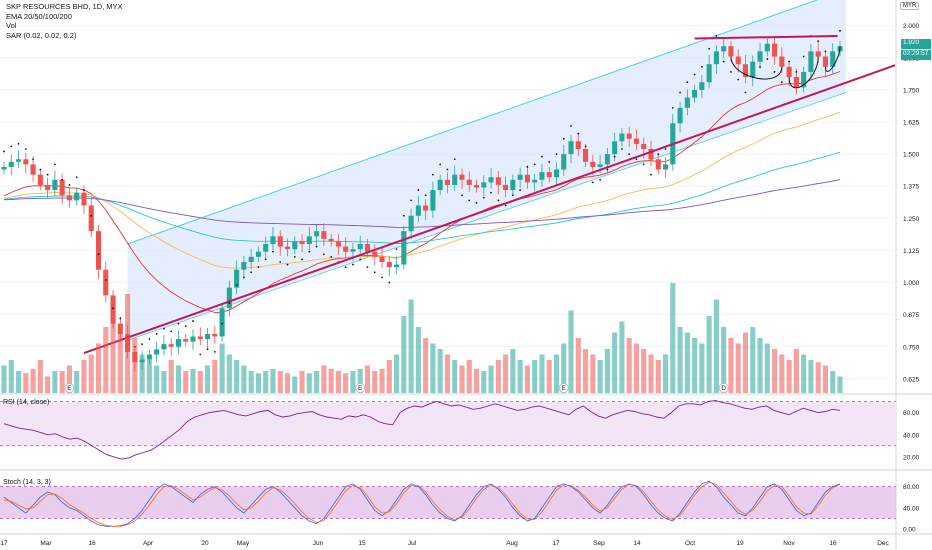 This screenshot has height=550, width=932. Describe the element at coordinates (41, 35) in the screenshot. I see `sar-legend: SAR (0.02, 0.02, 0.2)` at that location.